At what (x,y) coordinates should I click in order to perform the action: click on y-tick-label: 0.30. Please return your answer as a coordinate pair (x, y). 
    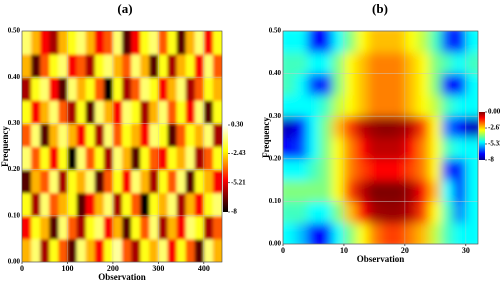
    Looking at the image, I should click on (275, 116).